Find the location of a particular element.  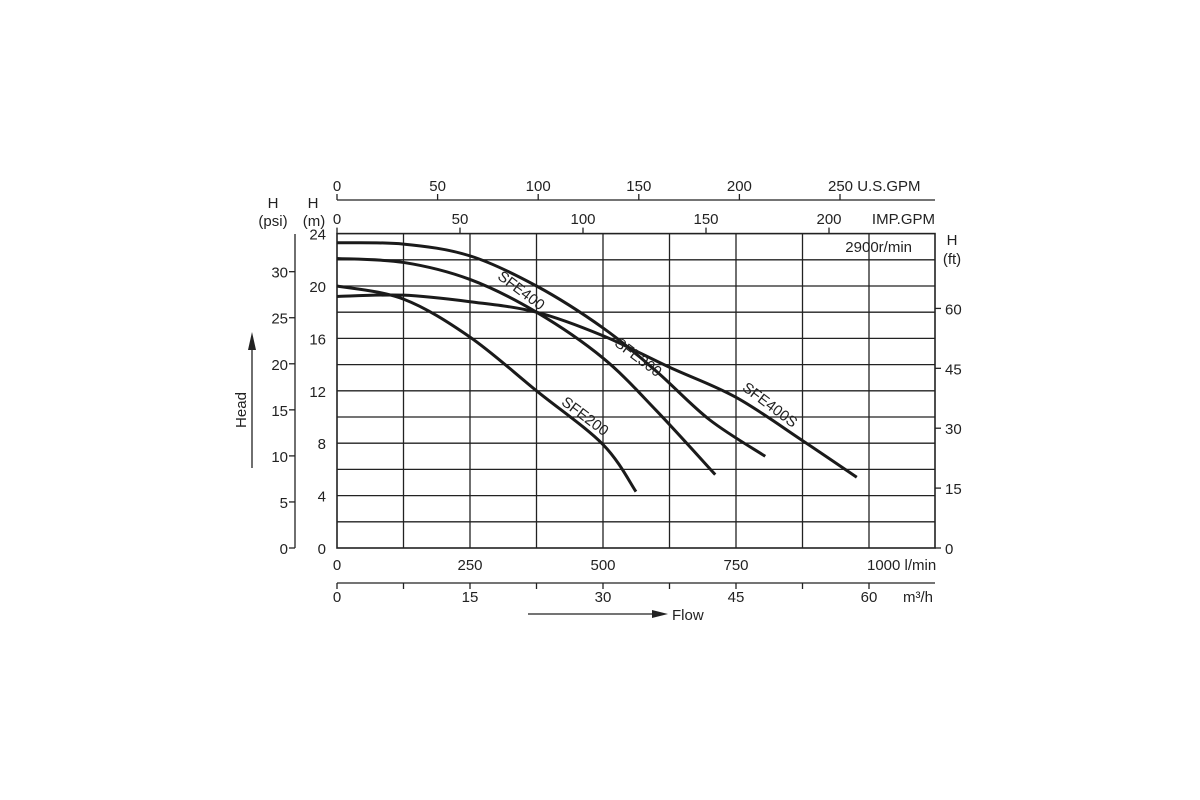

tick-label-ft: 60 is located at coordinates (953, 309).